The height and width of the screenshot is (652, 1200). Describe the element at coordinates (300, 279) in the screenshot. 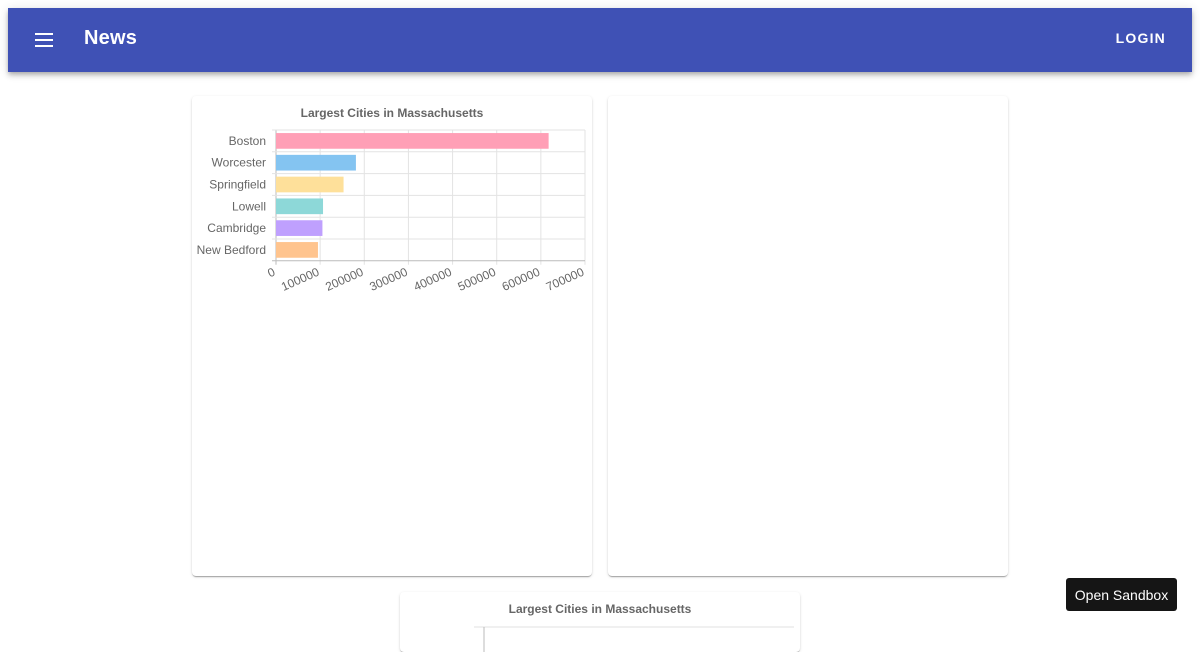

I see `x-tick-label: 100000` at that location.